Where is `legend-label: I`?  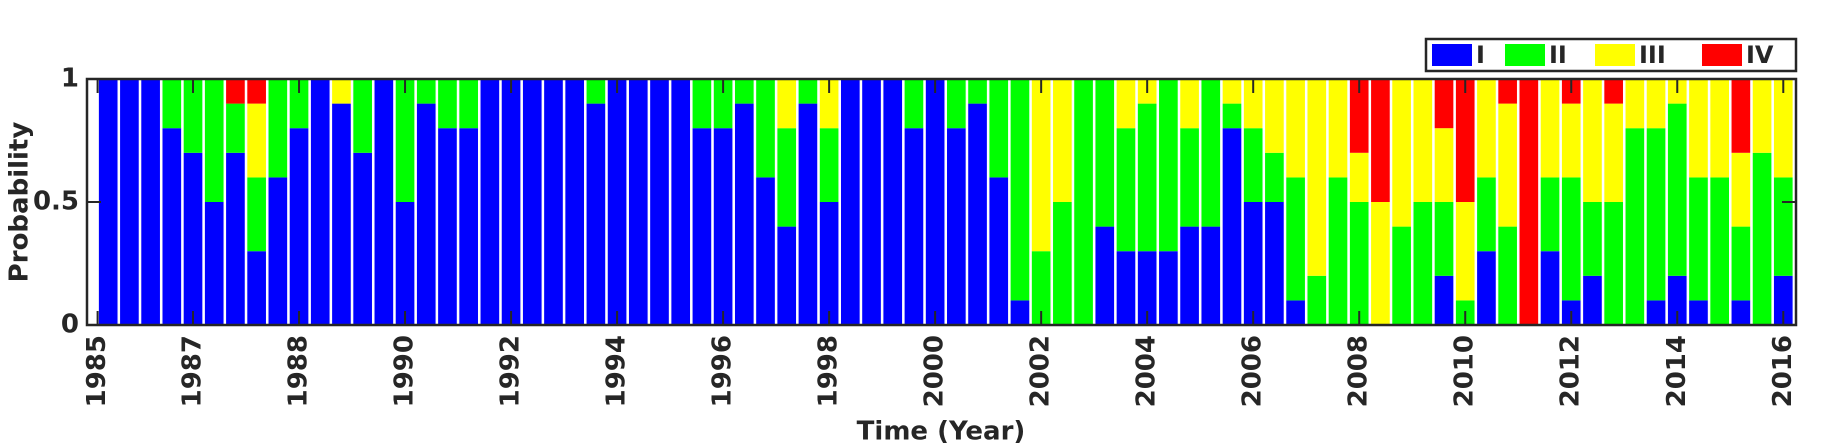 legend-label: I is located at coordinates (1480, 55).